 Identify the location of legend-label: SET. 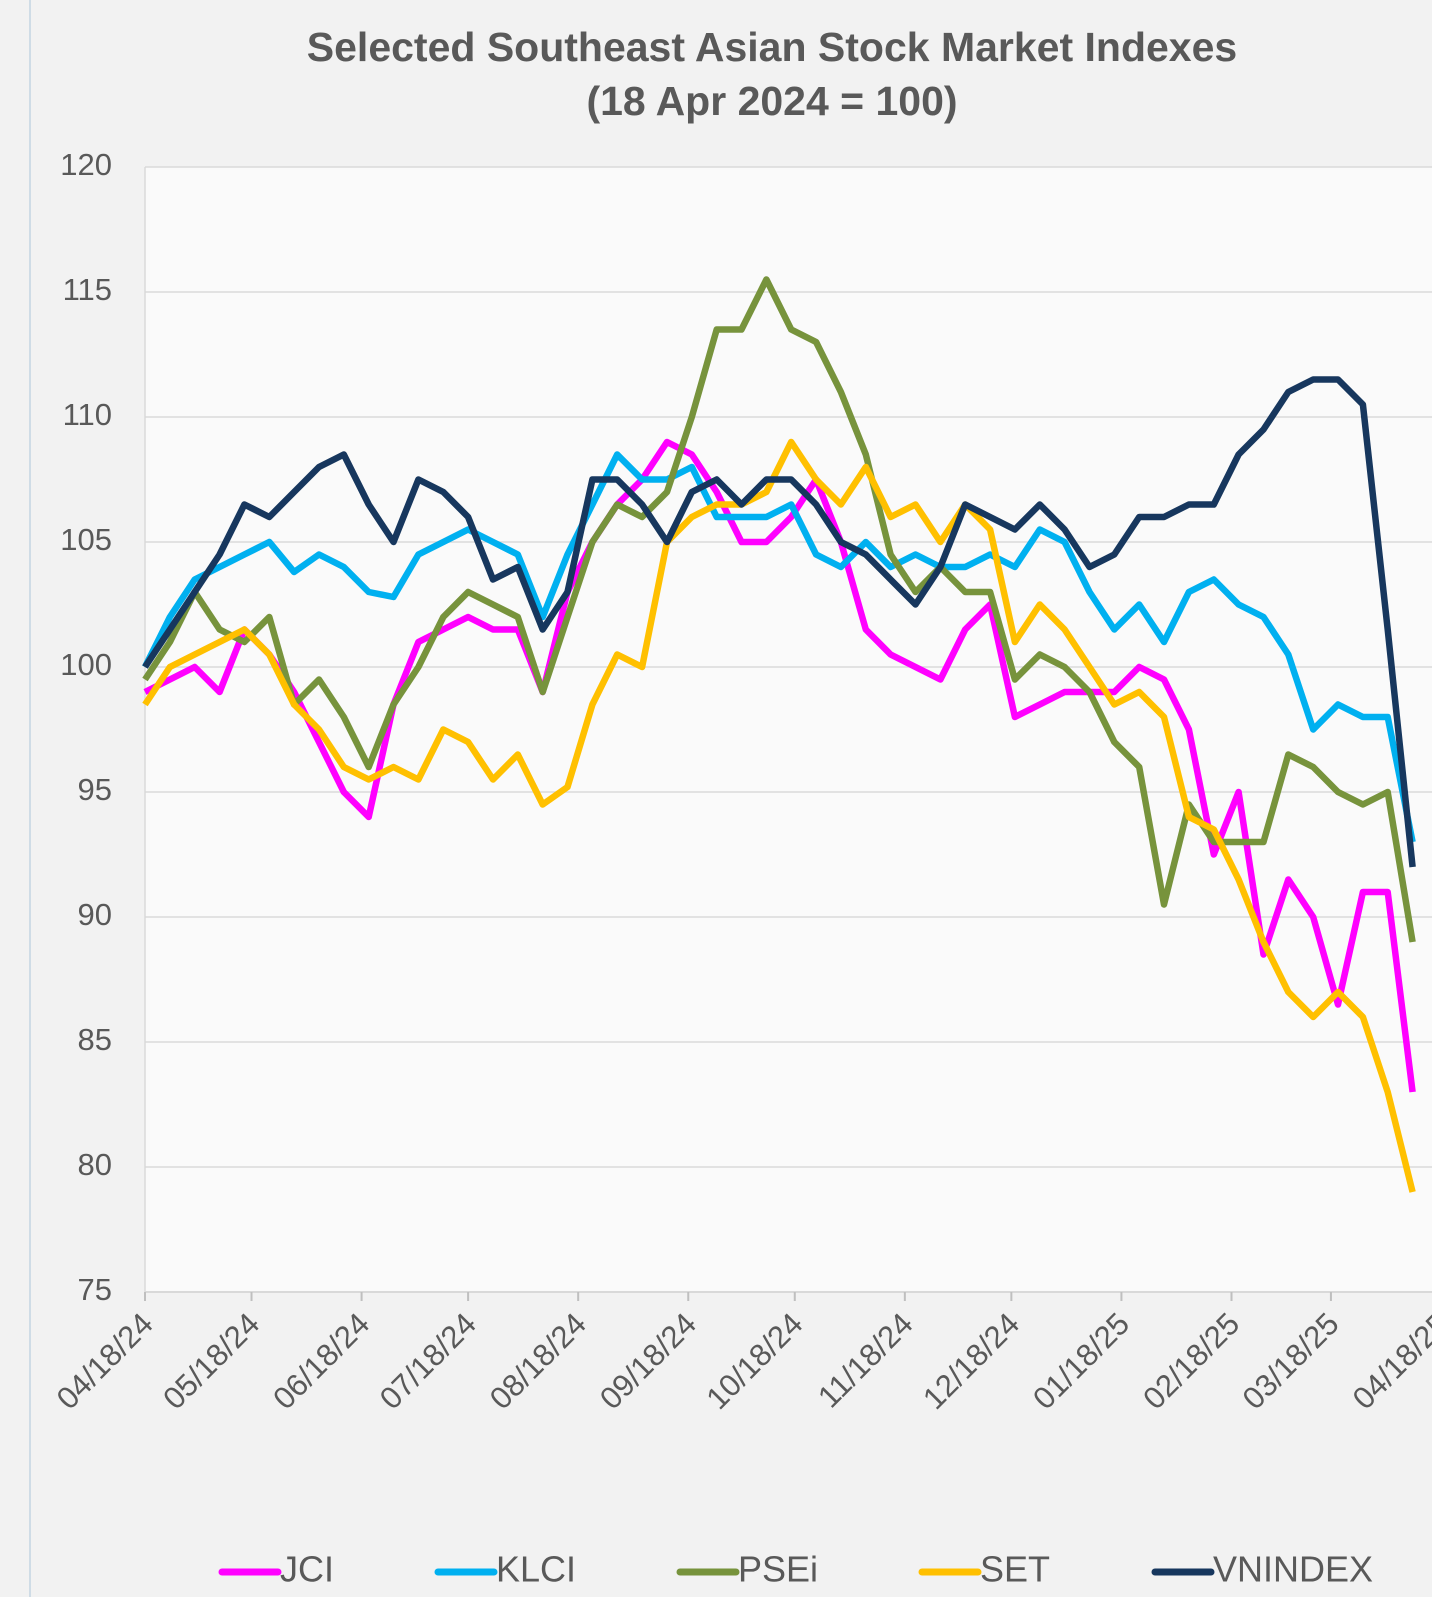
(1015, 1569).